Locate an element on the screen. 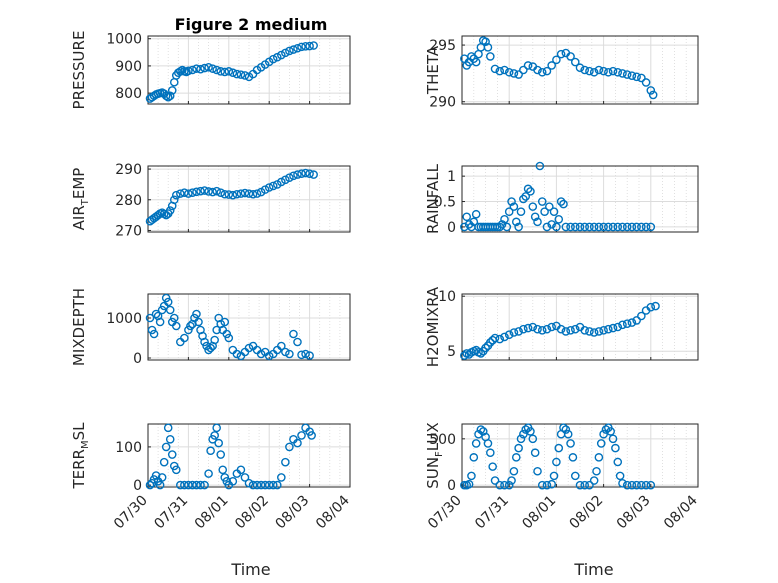 The image size is (778, 583). y-tick-label: 100 is located at coordinates (128, 448).